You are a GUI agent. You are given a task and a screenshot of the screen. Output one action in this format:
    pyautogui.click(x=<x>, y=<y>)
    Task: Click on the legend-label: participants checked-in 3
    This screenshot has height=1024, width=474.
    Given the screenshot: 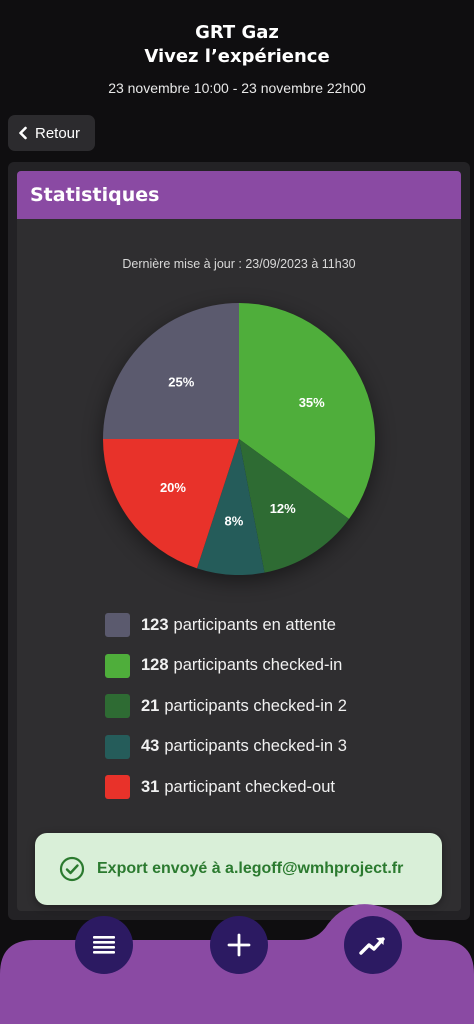 What is the action you would take?
    pyautogui.click(x=255, y=746)
    